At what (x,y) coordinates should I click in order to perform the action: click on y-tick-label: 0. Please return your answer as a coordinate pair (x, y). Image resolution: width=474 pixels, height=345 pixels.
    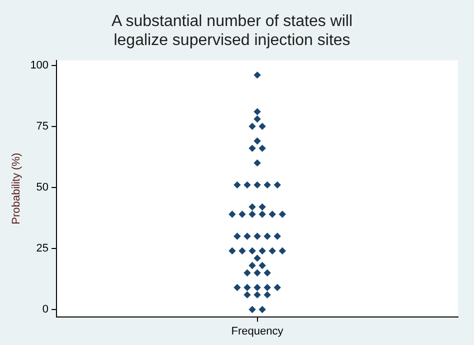
    Looking at the image, I should click on (45, 310).